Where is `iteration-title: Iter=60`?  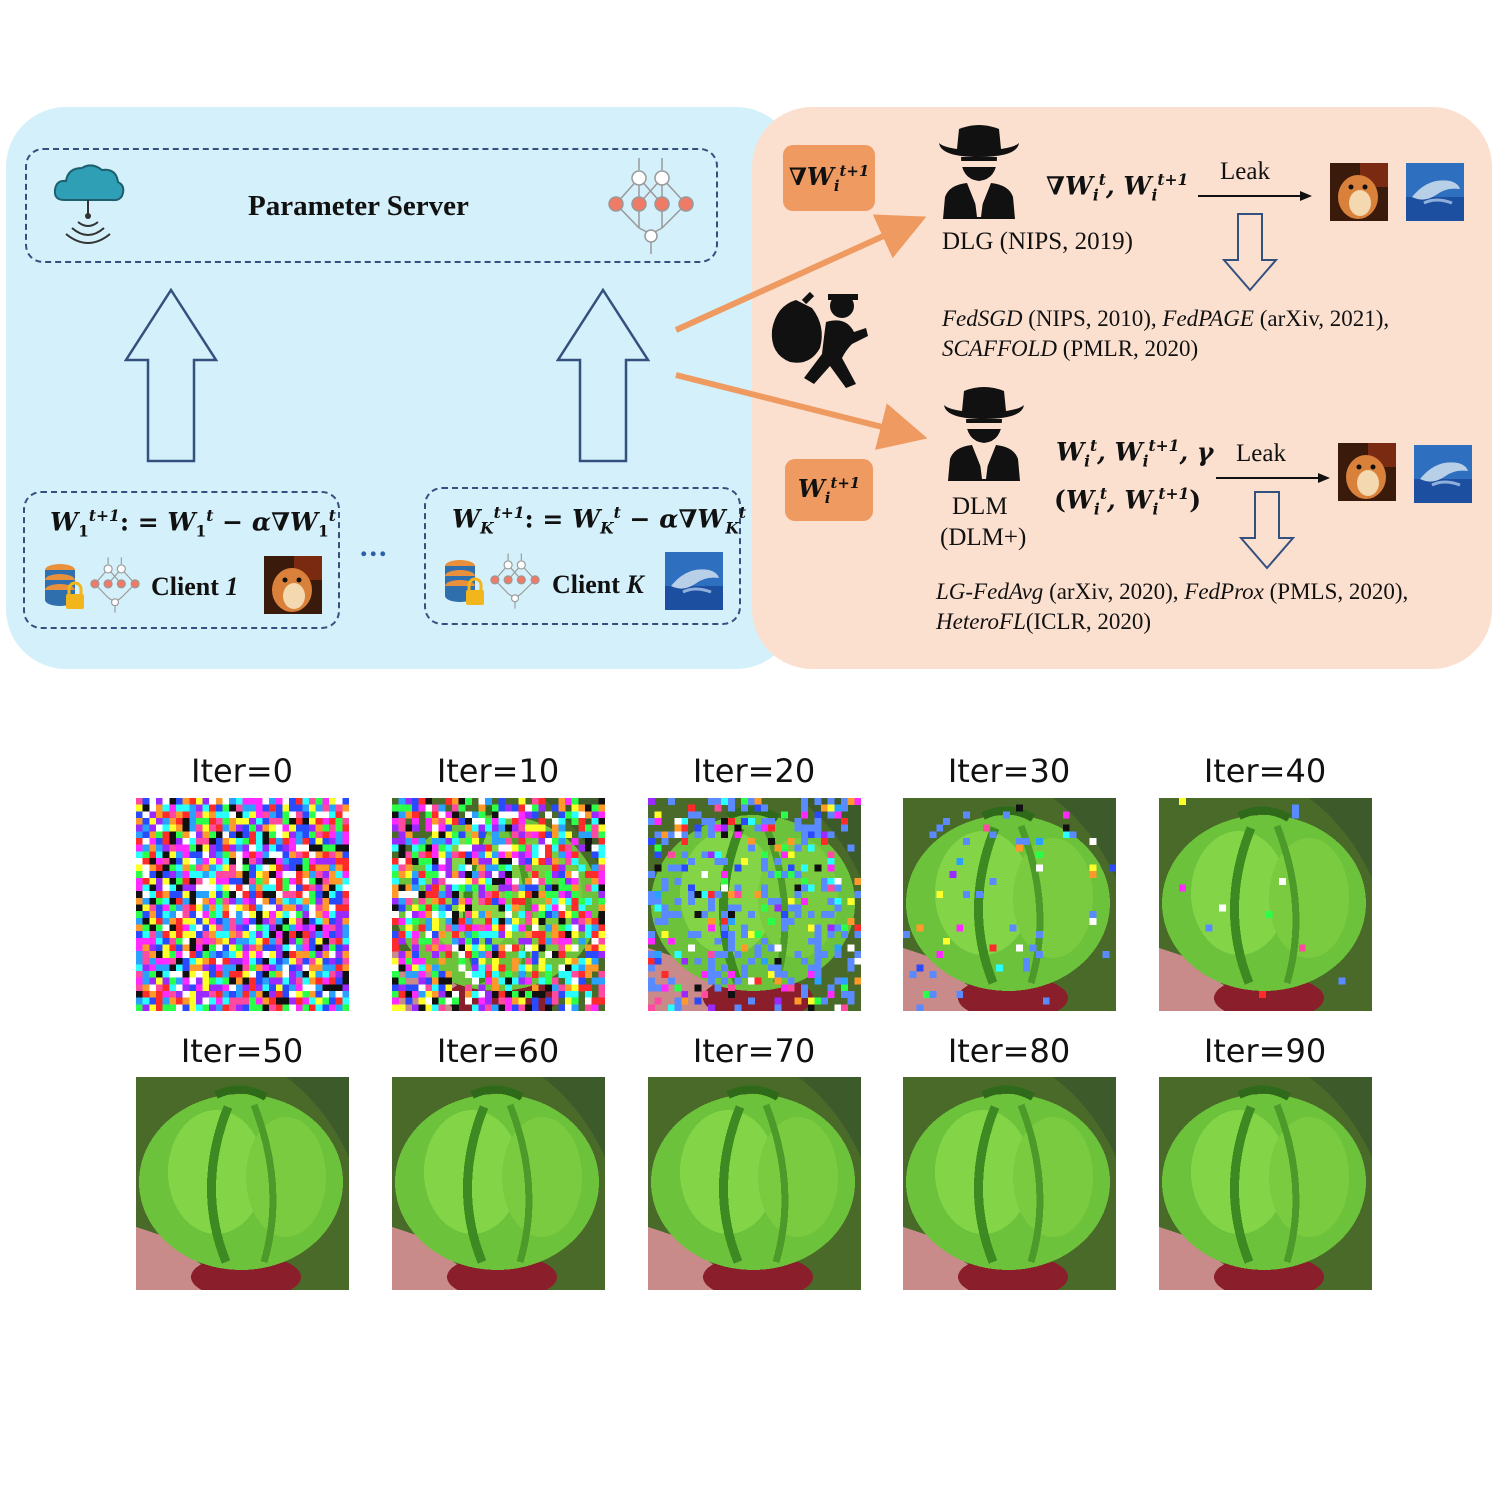 iteration-title: Iter=60 is located at coordinates (498, 1051).